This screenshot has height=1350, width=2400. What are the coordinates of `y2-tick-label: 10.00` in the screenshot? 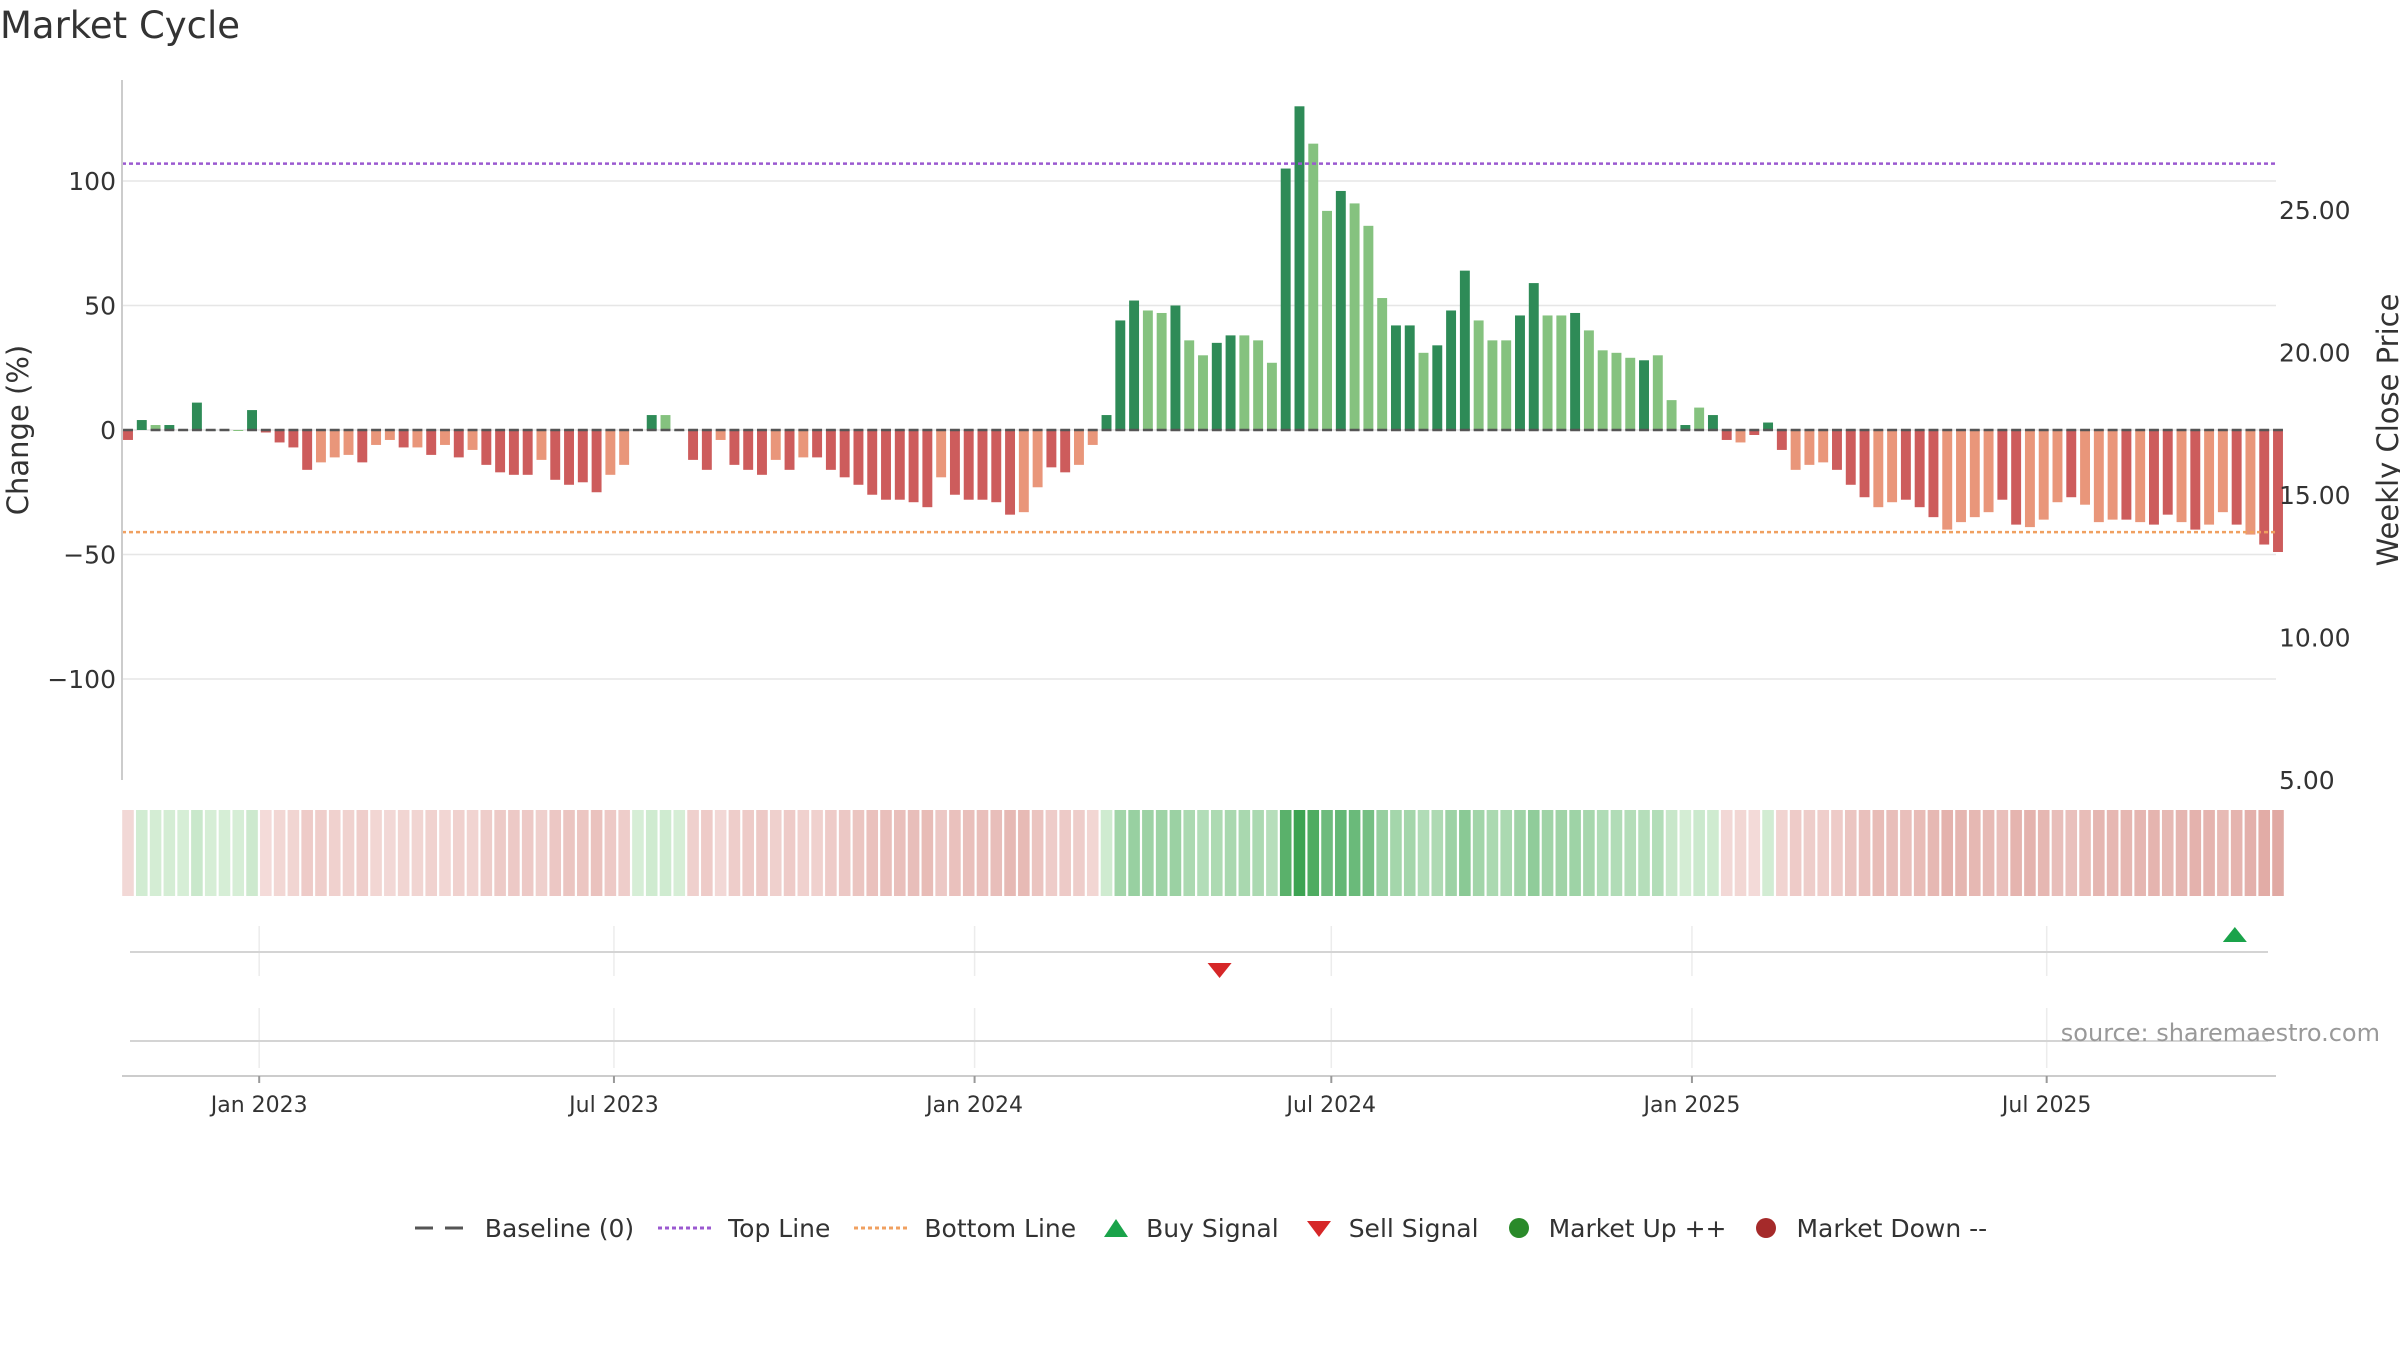 It's located at (2315, 638).